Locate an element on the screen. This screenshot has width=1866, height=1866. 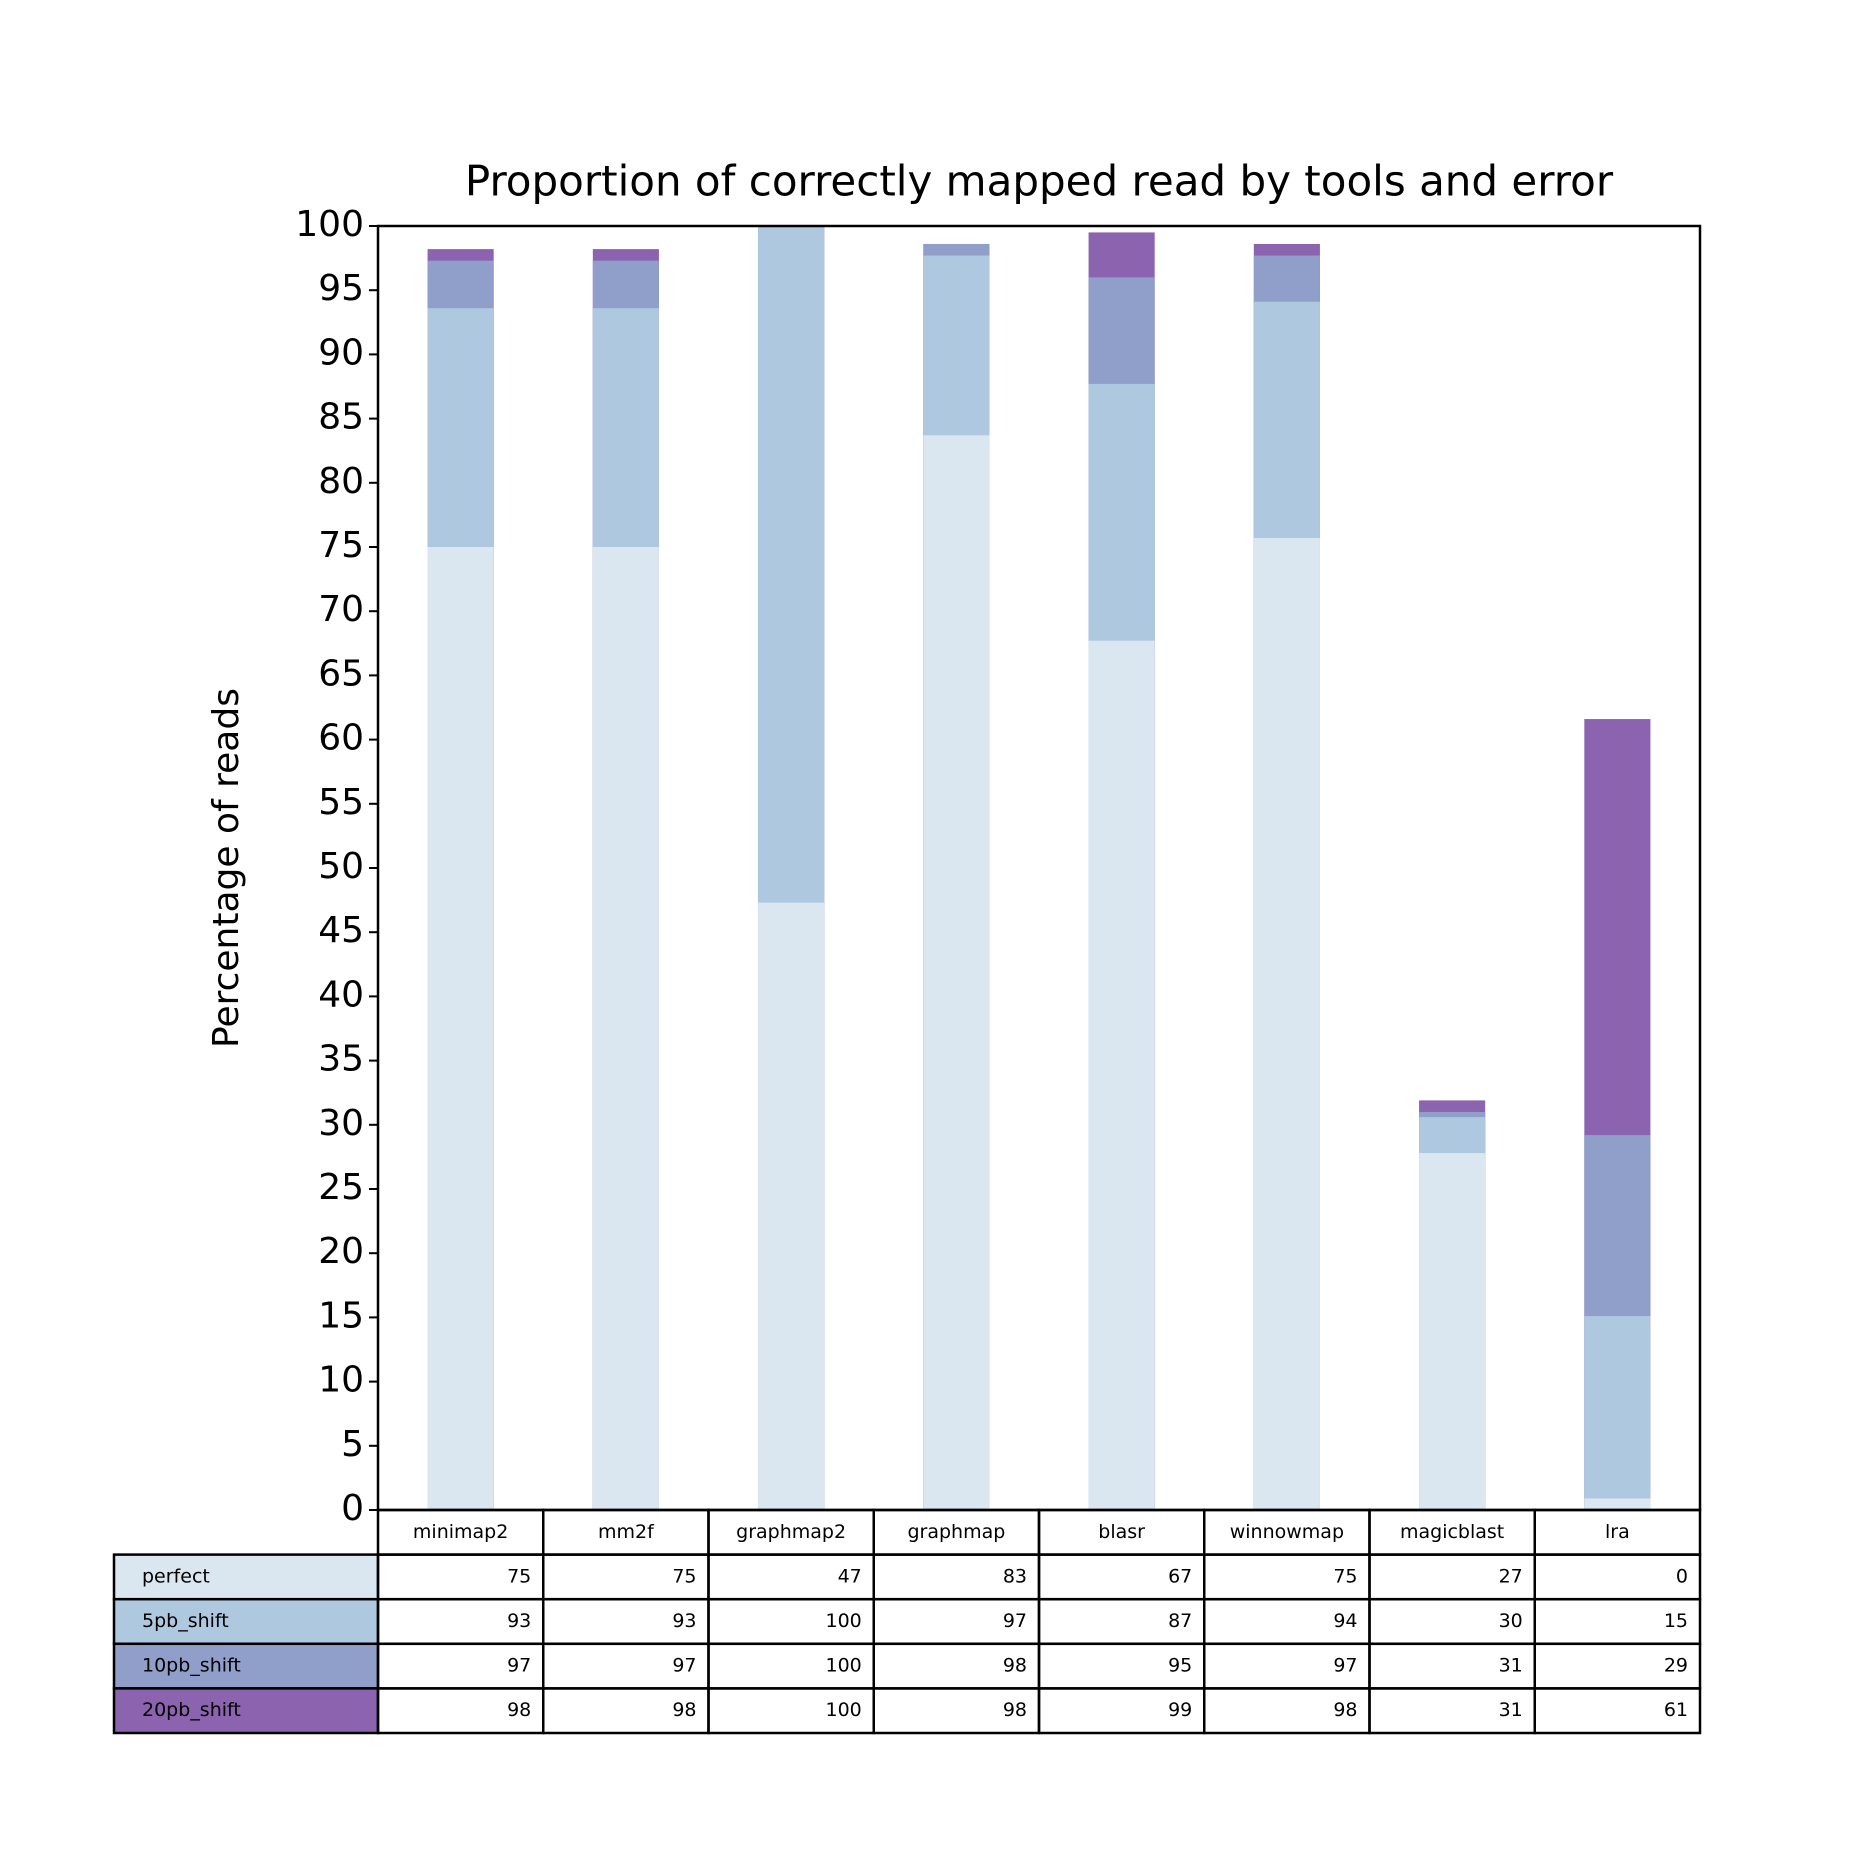
table-header: magicblast is located at coordinates (1452, 1532).